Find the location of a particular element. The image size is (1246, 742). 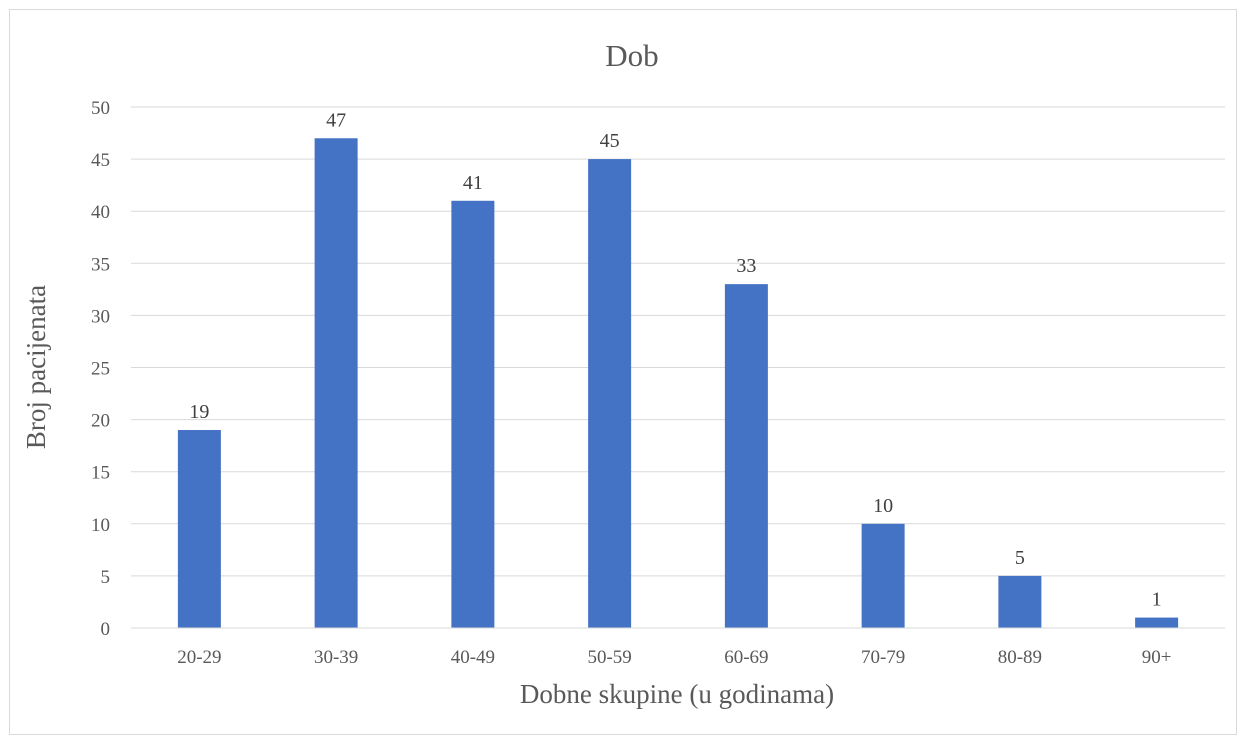

y-tick-label: 30 is located at coordinates (100, 316).